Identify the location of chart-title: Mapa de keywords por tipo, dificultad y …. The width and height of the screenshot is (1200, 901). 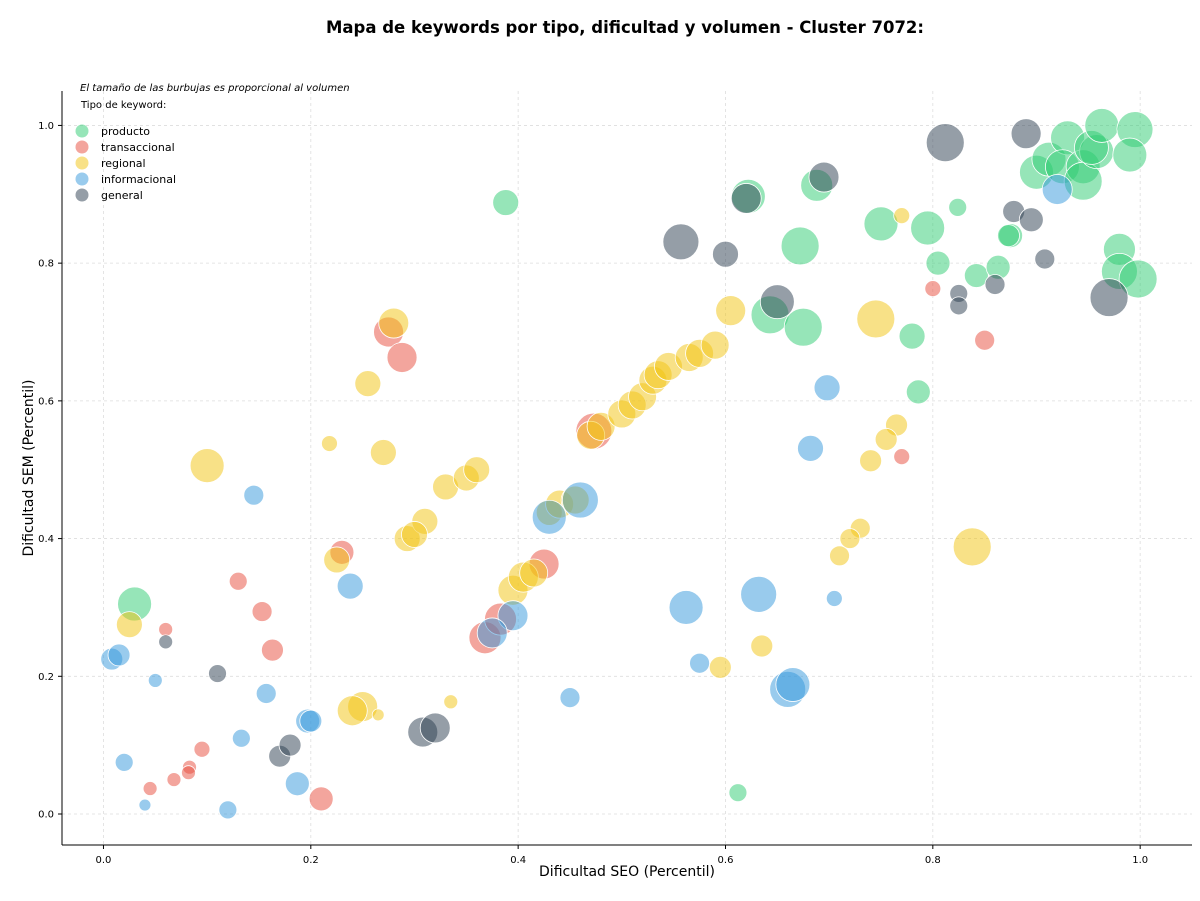
(625, 27).